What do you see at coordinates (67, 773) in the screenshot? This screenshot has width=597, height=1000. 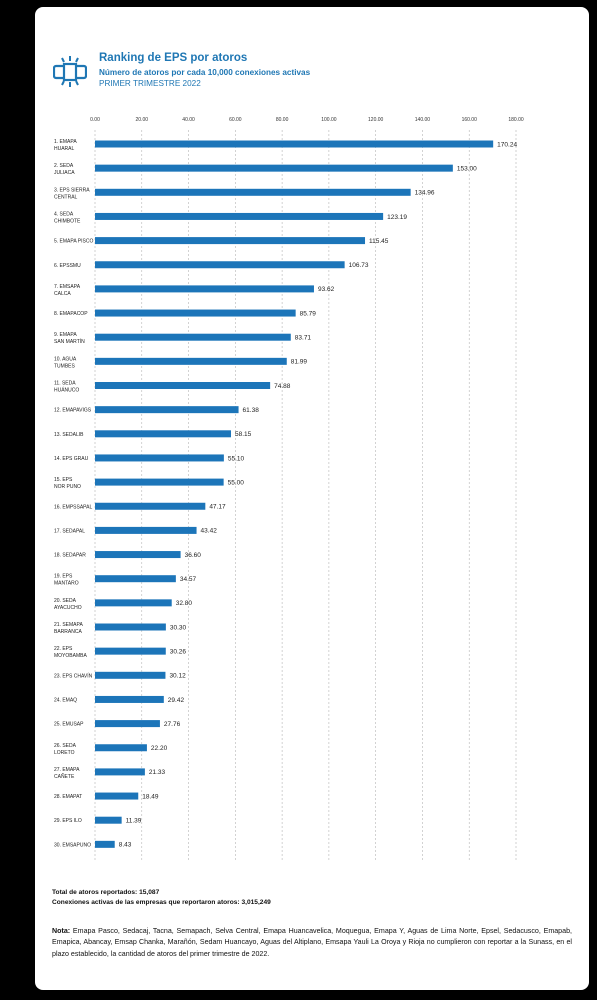 I see `category-label: 27. EMAPA CAÑETE` at bounding box center [67, 773].